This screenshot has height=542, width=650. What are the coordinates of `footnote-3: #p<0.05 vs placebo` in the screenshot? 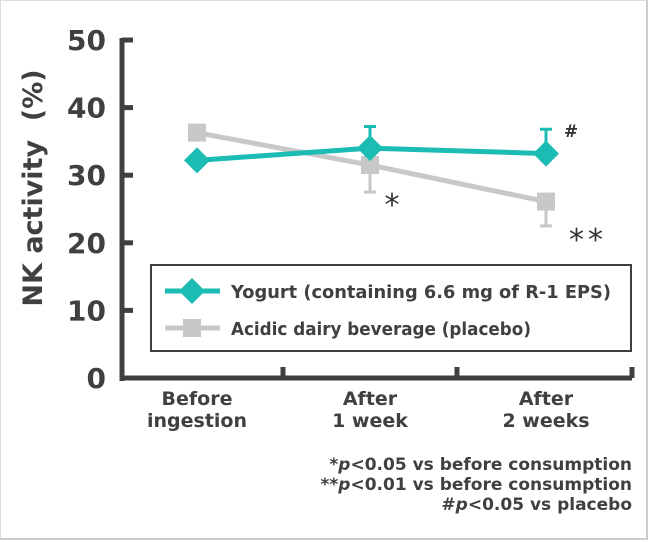 It's located at (536, 505).